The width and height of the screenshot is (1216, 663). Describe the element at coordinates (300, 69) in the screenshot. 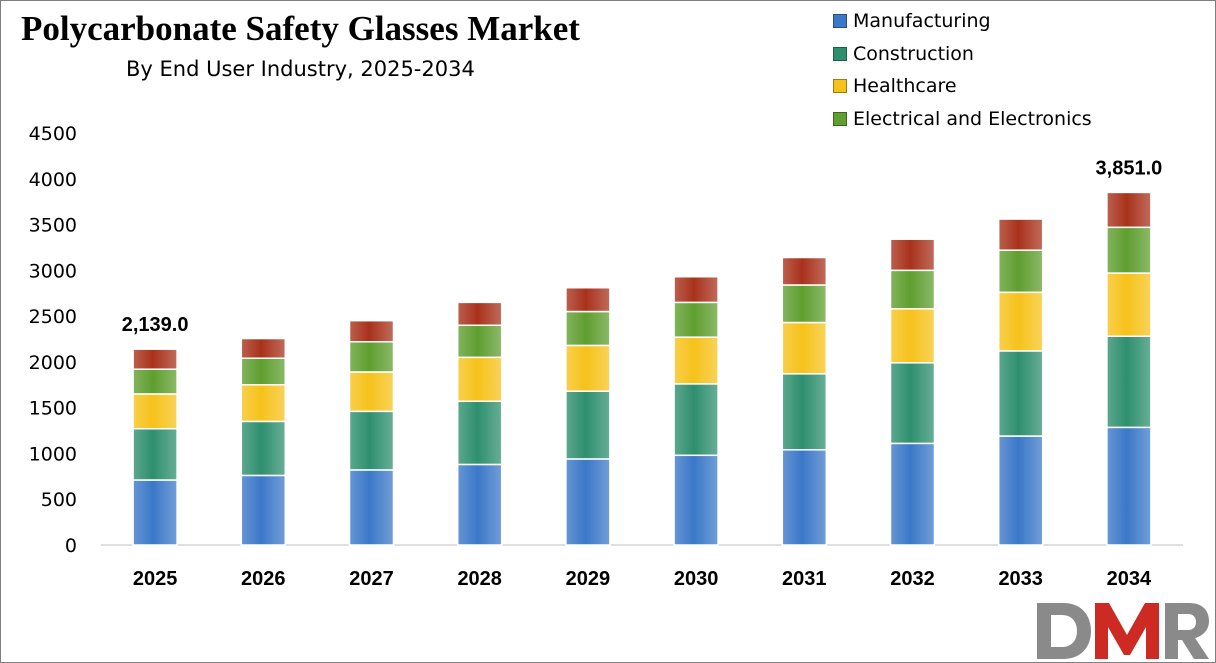

I see `chart-subtitle: By End User Industry, 2025-2034` at that location.